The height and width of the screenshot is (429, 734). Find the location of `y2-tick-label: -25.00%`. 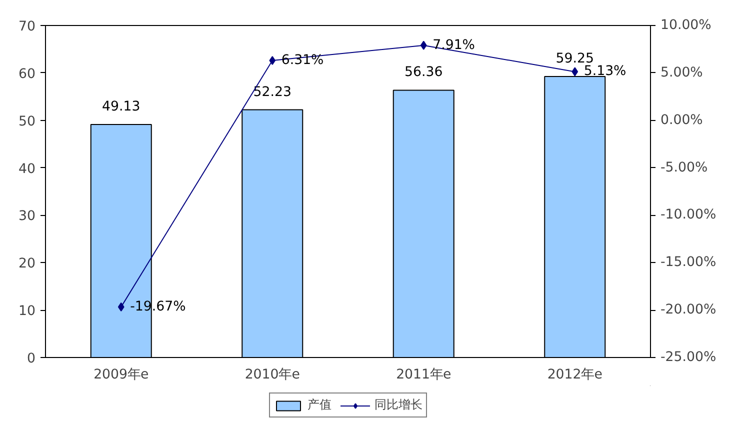

y2-tick-label: -25.00% is located at coordinates (688, 357).